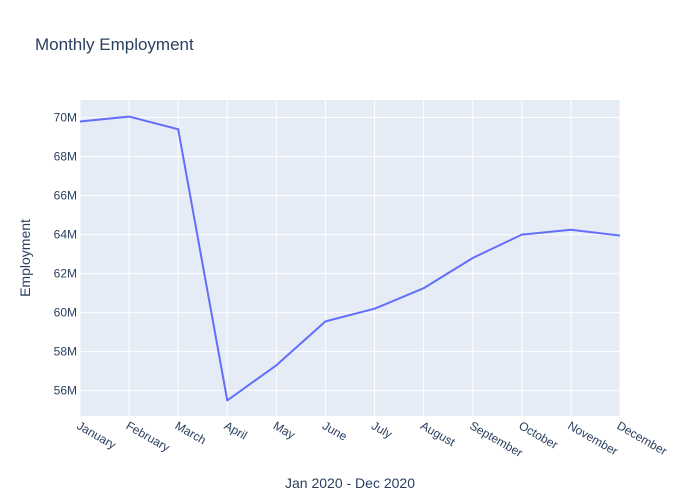  I want to click on y-tick-label: 68M, so click(65, 157).